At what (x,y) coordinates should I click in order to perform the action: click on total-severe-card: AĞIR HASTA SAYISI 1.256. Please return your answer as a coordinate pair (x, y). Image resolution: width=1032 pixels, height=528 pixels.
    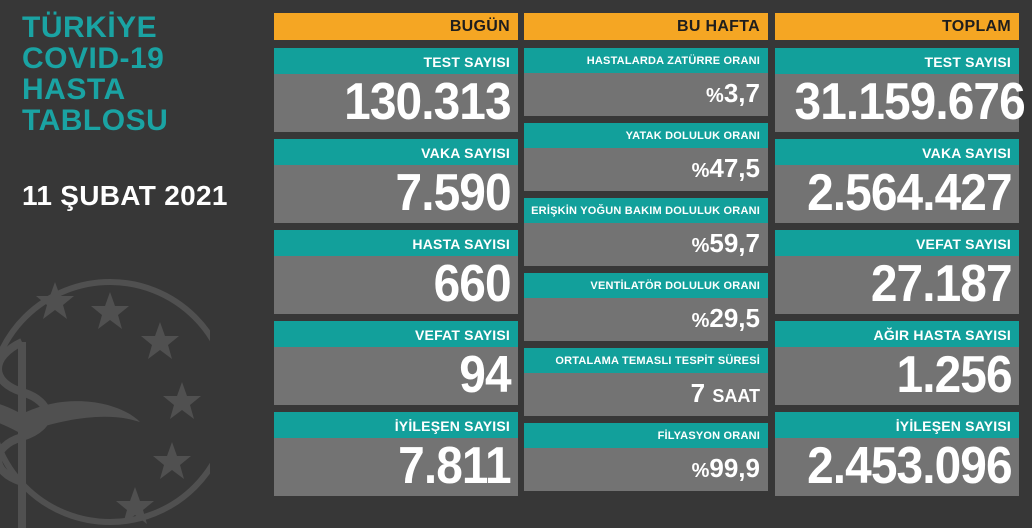
    Looking at the image, I should click on (897, 363).